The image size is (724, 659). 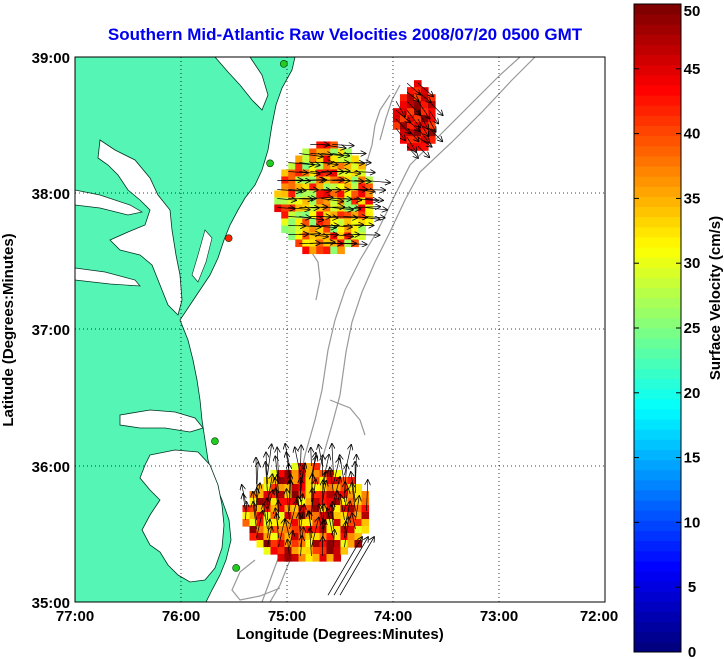 What do you see at coordinates (350, 566) in the screenshot?
I see `scale-arrow` at bounding box center [350, 566].